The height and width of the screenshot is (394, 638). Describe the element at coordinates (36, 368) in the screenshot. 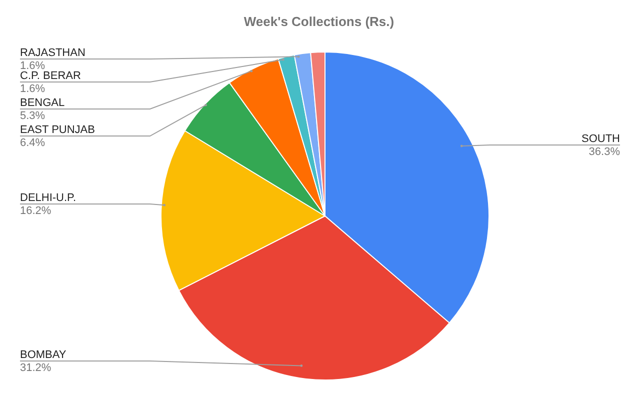

I see `data-label: 31.2%` at that location.